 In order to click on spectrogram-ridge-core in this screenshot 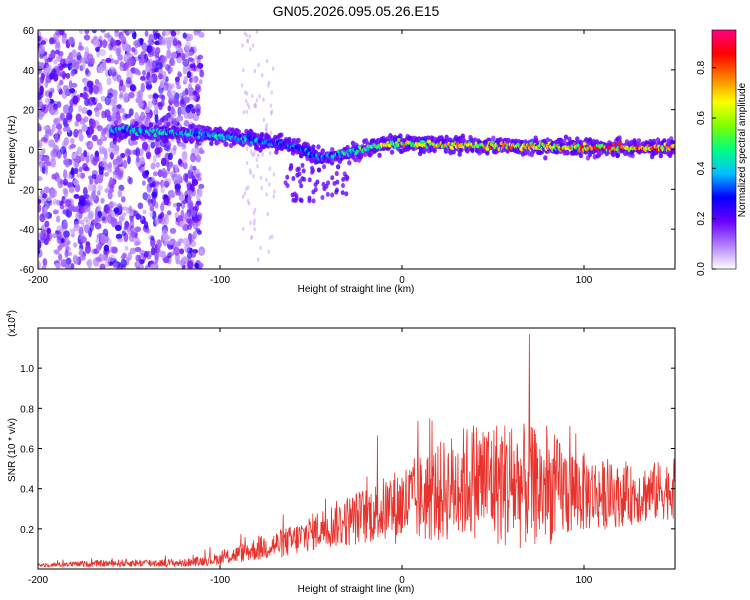, I will do `click(487, 148)`.